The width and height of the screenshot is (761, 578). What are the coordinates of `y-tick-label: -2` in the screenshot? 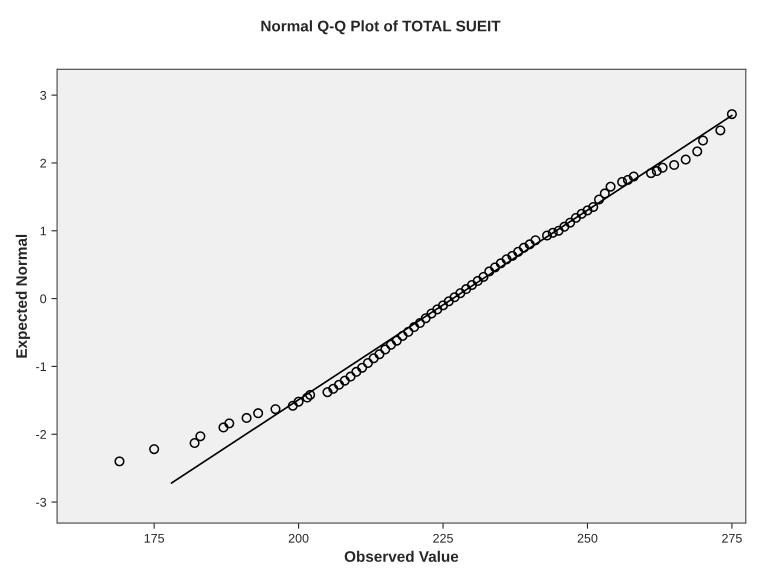 It's located at (41, 434).